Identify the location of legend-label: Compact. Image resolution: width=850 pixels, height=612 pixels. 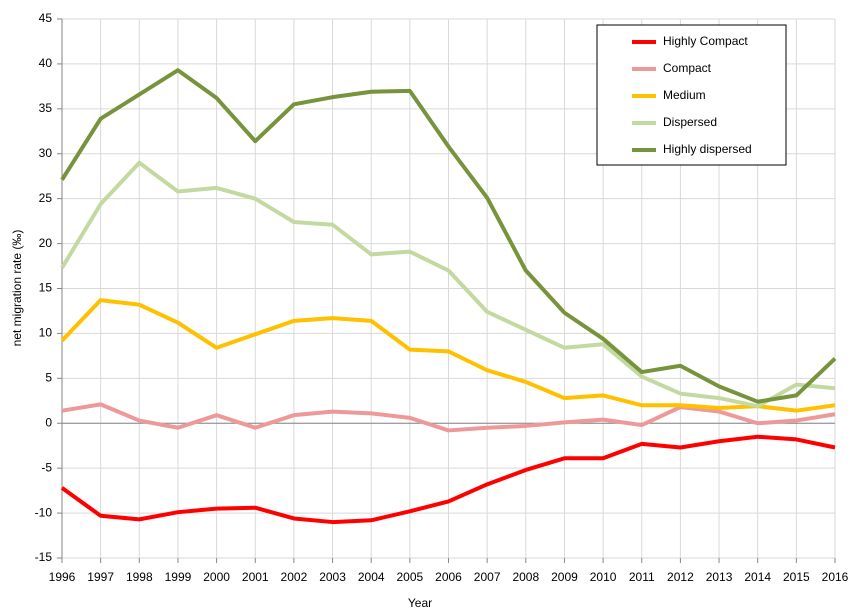
(687, 68).